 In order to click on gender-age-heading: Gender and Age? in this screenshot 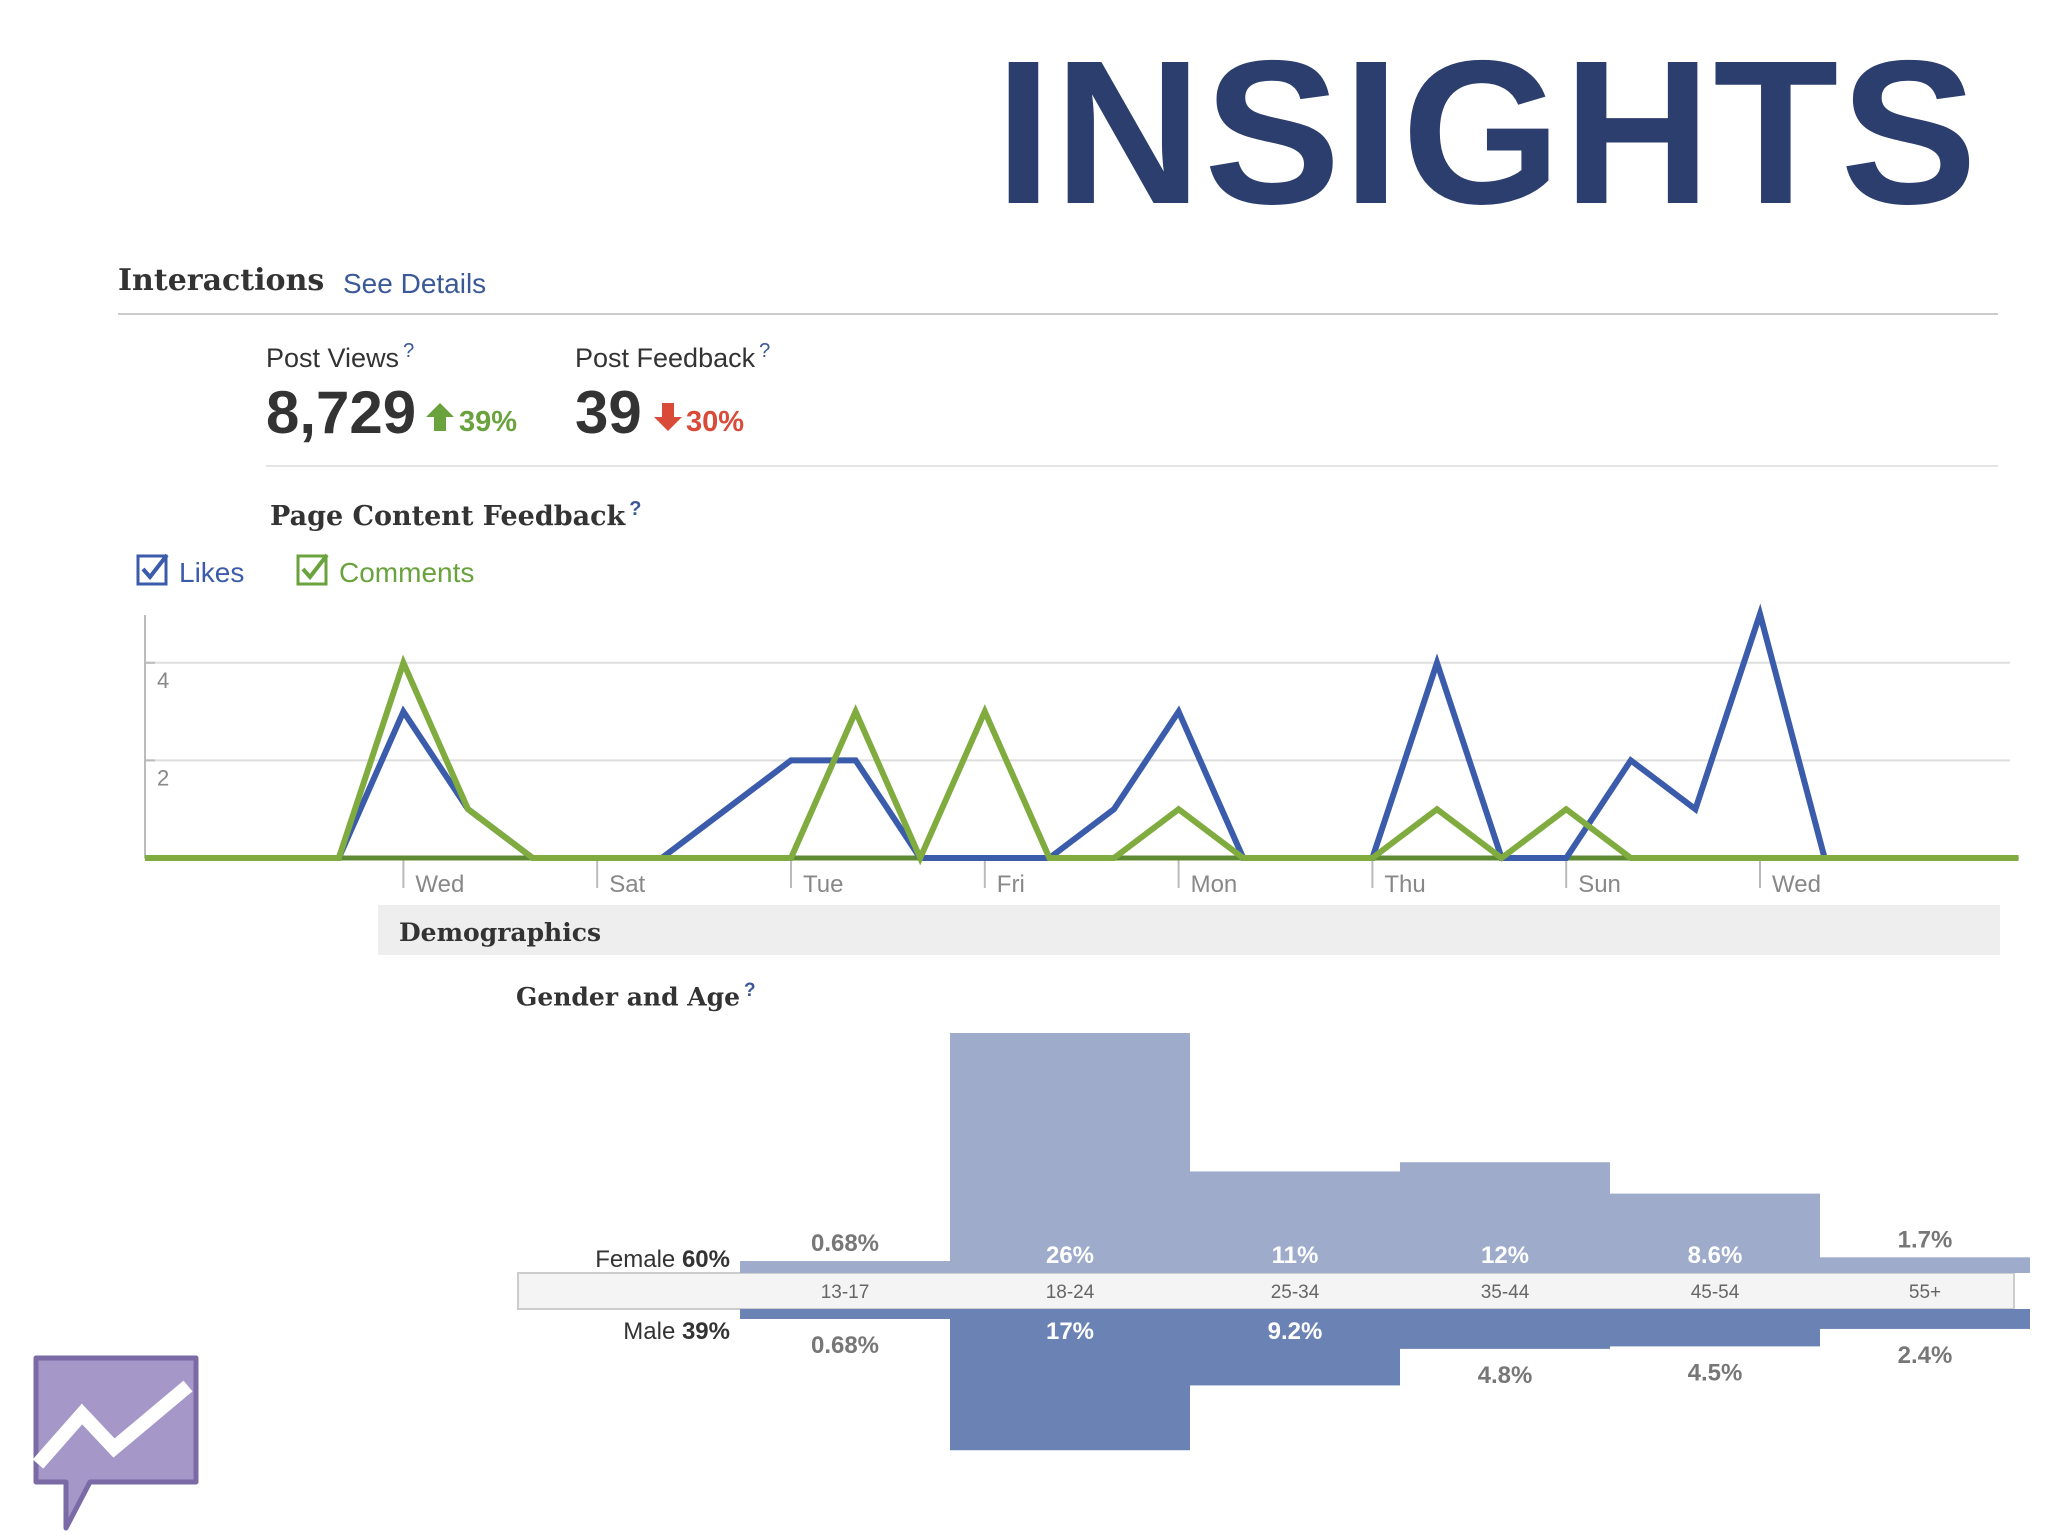, I will do `click(636, 996)`.